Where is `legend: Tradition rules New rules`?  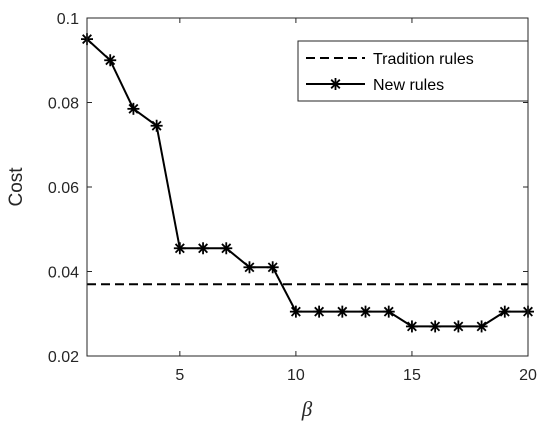
legend: Tradition rules New rules is located at coordinates (413, 71).